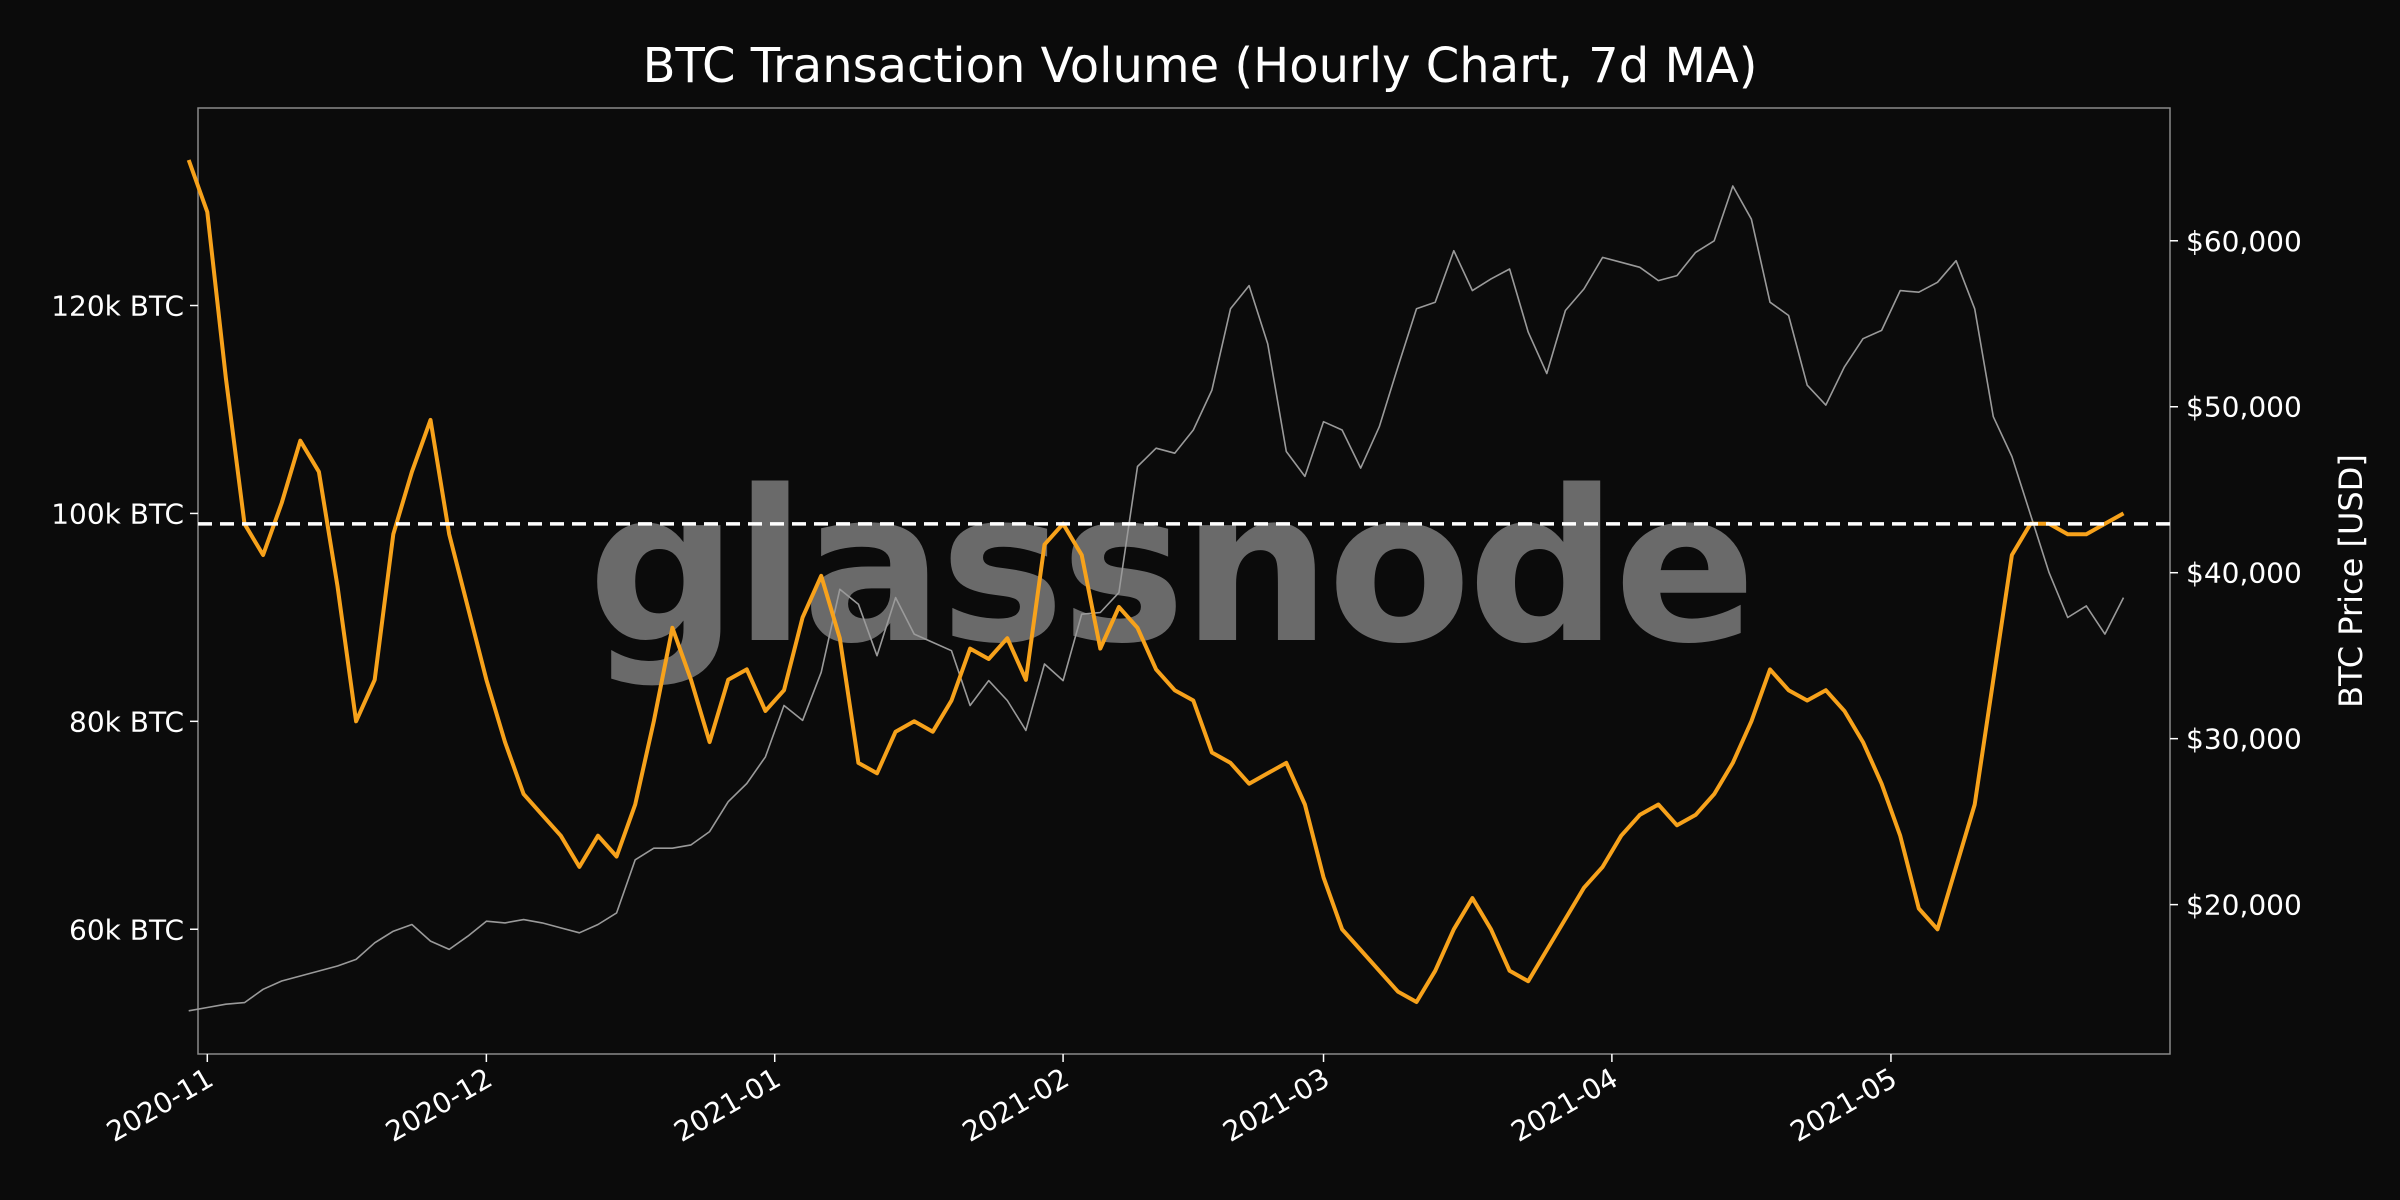 Image resolution: width=2400 pixels, height=1200 pixels. Describe the element at coordinates (2244, 739) in the screenshot. I see `right-tick-label: $30,000` at that location.